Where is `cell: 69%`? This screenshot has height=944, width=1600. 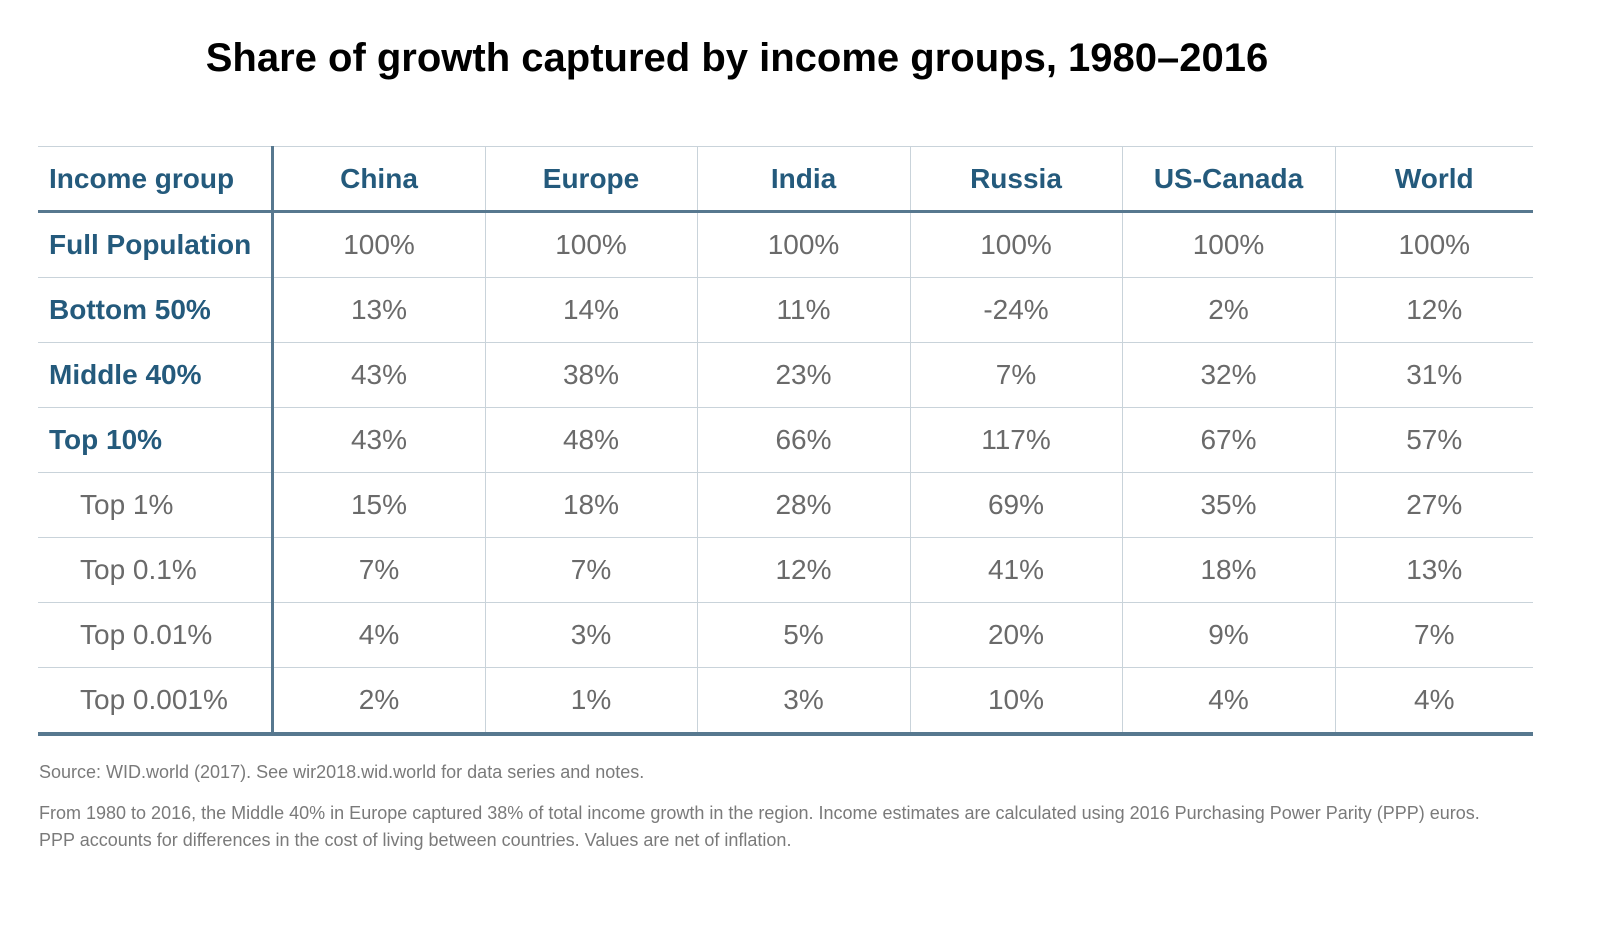 cell: 69% is located at coordinates (1015, 505).